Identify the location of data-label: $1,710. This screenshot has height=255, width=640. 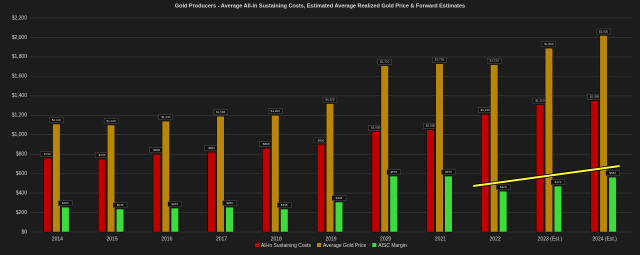
(385, 61).